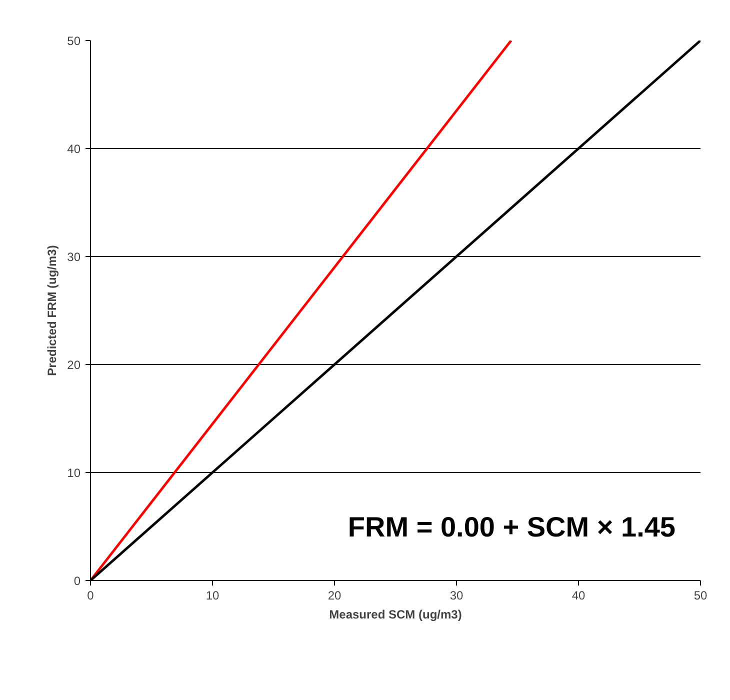 The height and width of the screenshot is (700, 730). What do you see at coordinates (701, 595) in the screenshot?
I see `x-tick-label: 50` at bounding box center [701, 595].